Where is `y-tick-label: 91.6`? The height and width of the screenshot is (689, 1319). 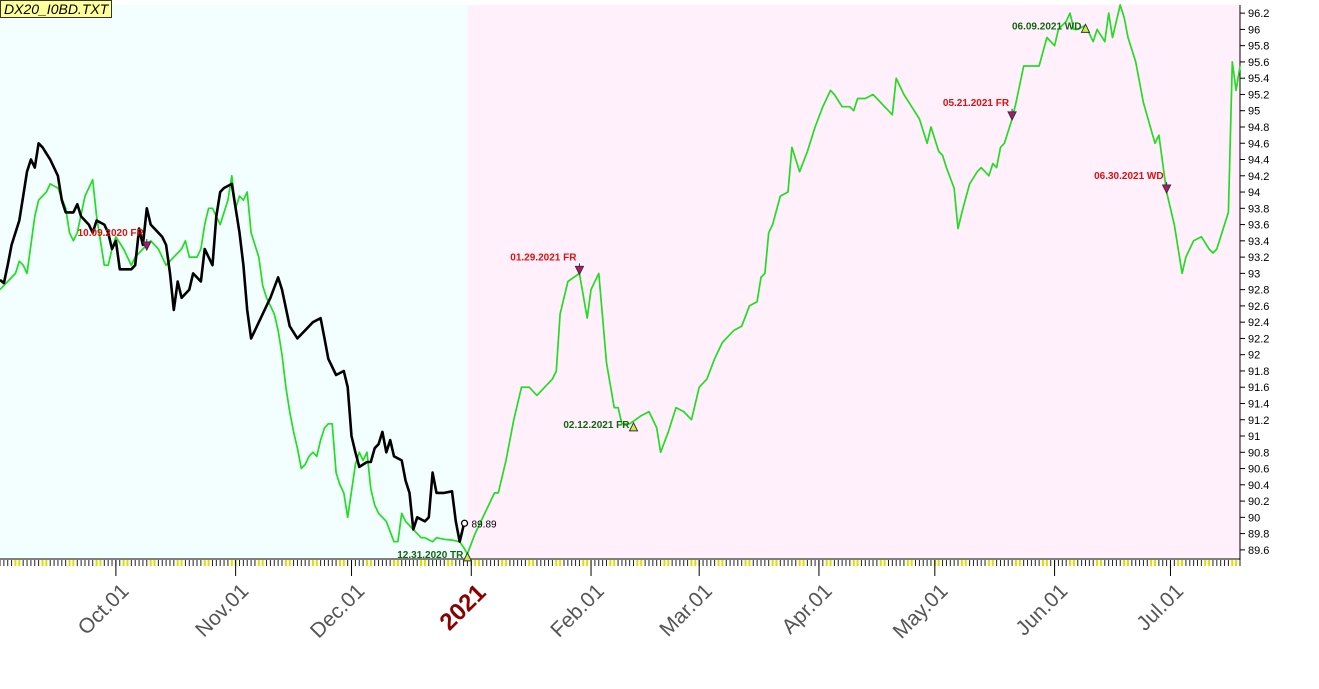 y-tick-label: 91.6 is located at coordinates (1258, 388).